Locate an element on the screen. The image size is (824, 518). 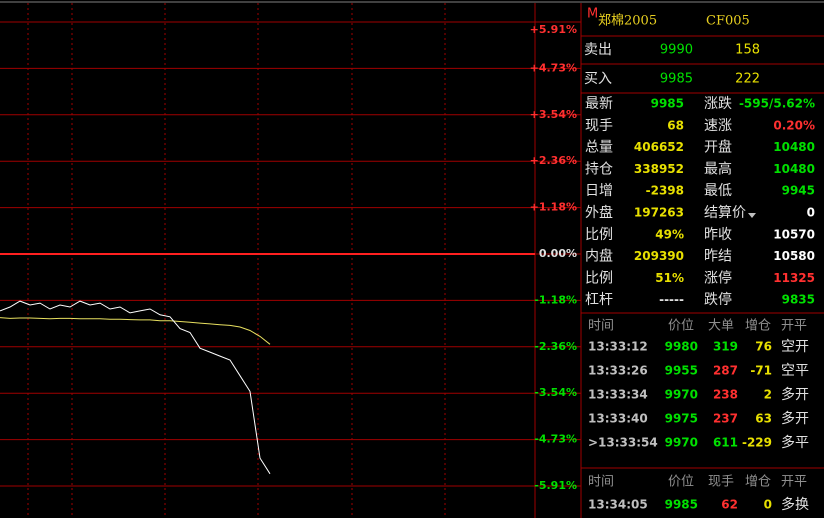
stat-value: 338952 is located at coordinates (659, 169).